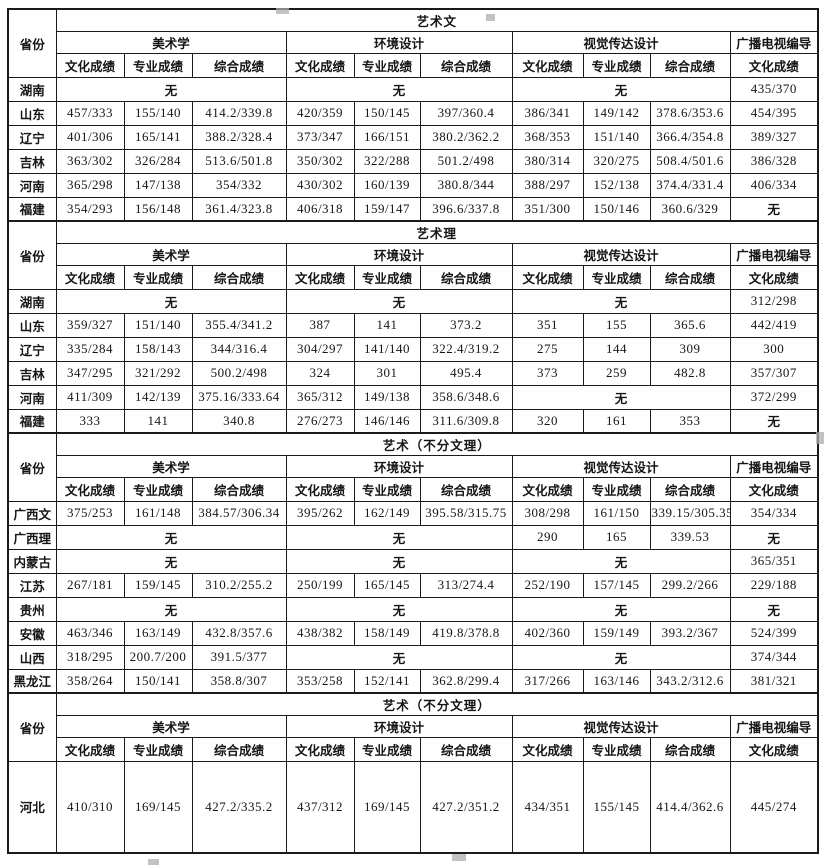 The width and height of the screenshot is (825, 867). I want to click on province-cell: 辽宁, so click(32, 137).